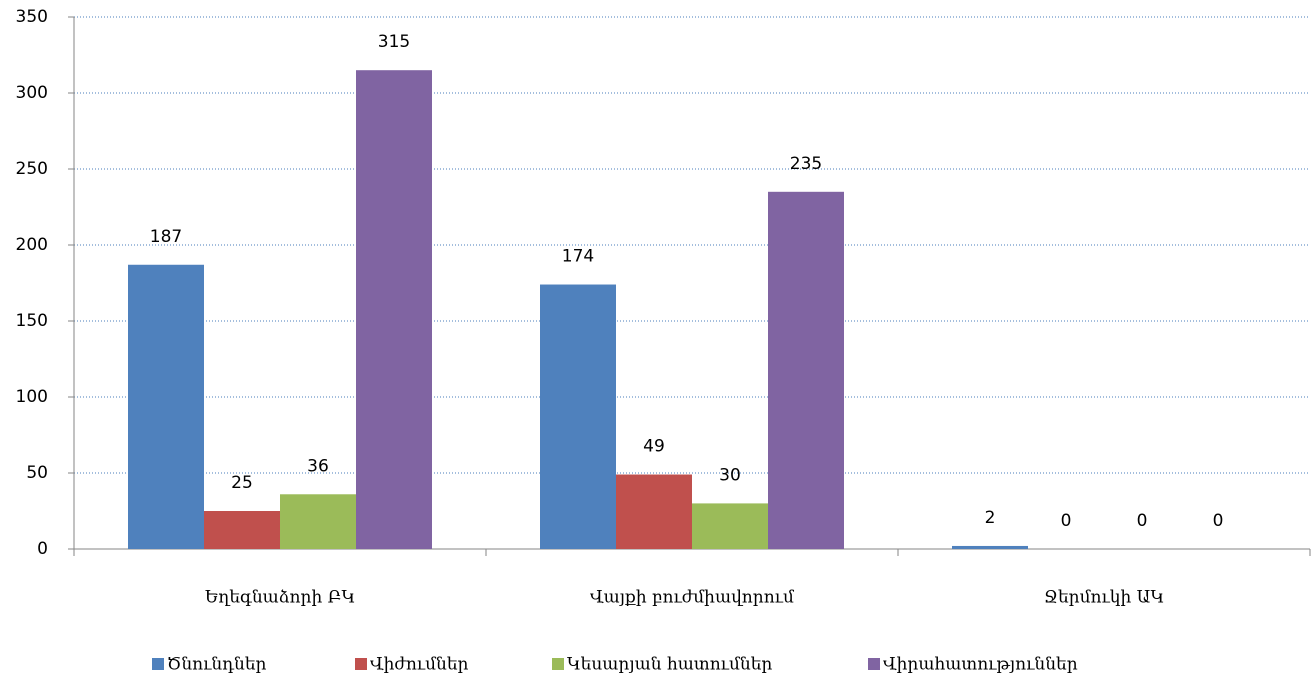  Describe the element at coordinates (990, 518) in the screenshot. I see `data-label: 2` at that location.